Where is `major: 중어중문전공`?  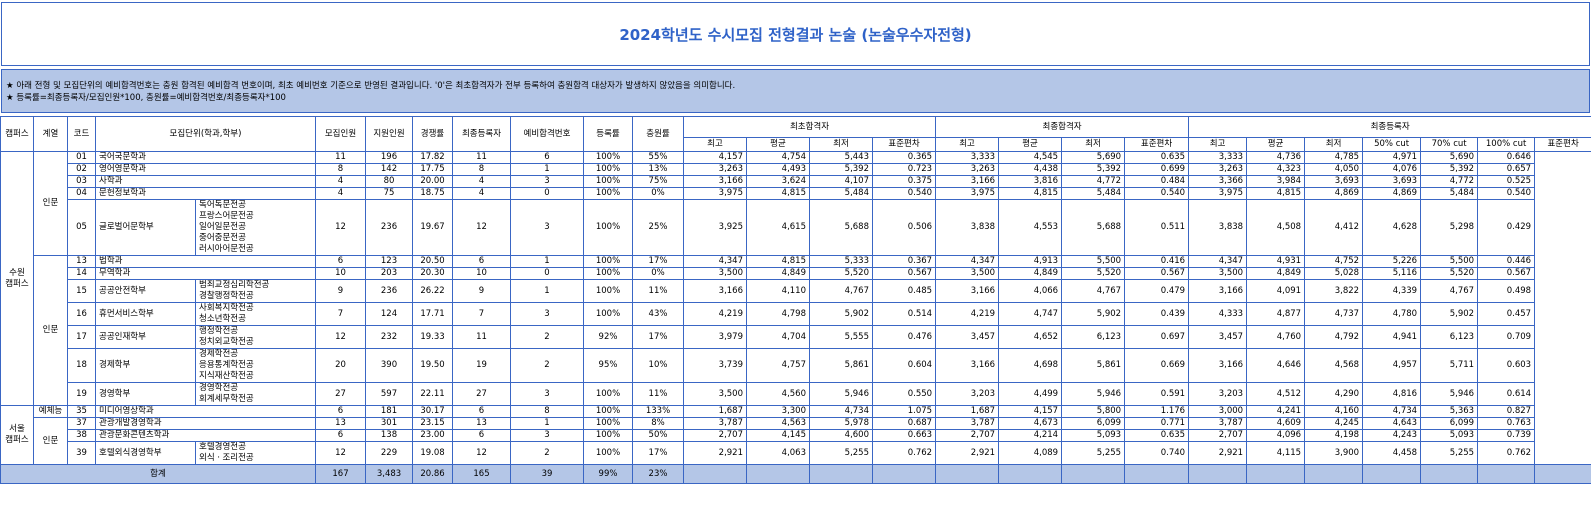
major: 중어중문전공 is located at coordinates (222, 238).